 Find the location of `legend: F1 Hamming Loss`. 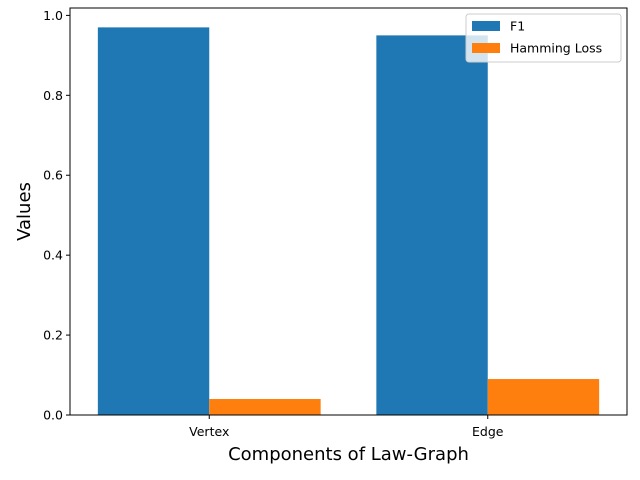

legend: F1 Hamming Loss is located at coordinates (543, 38).